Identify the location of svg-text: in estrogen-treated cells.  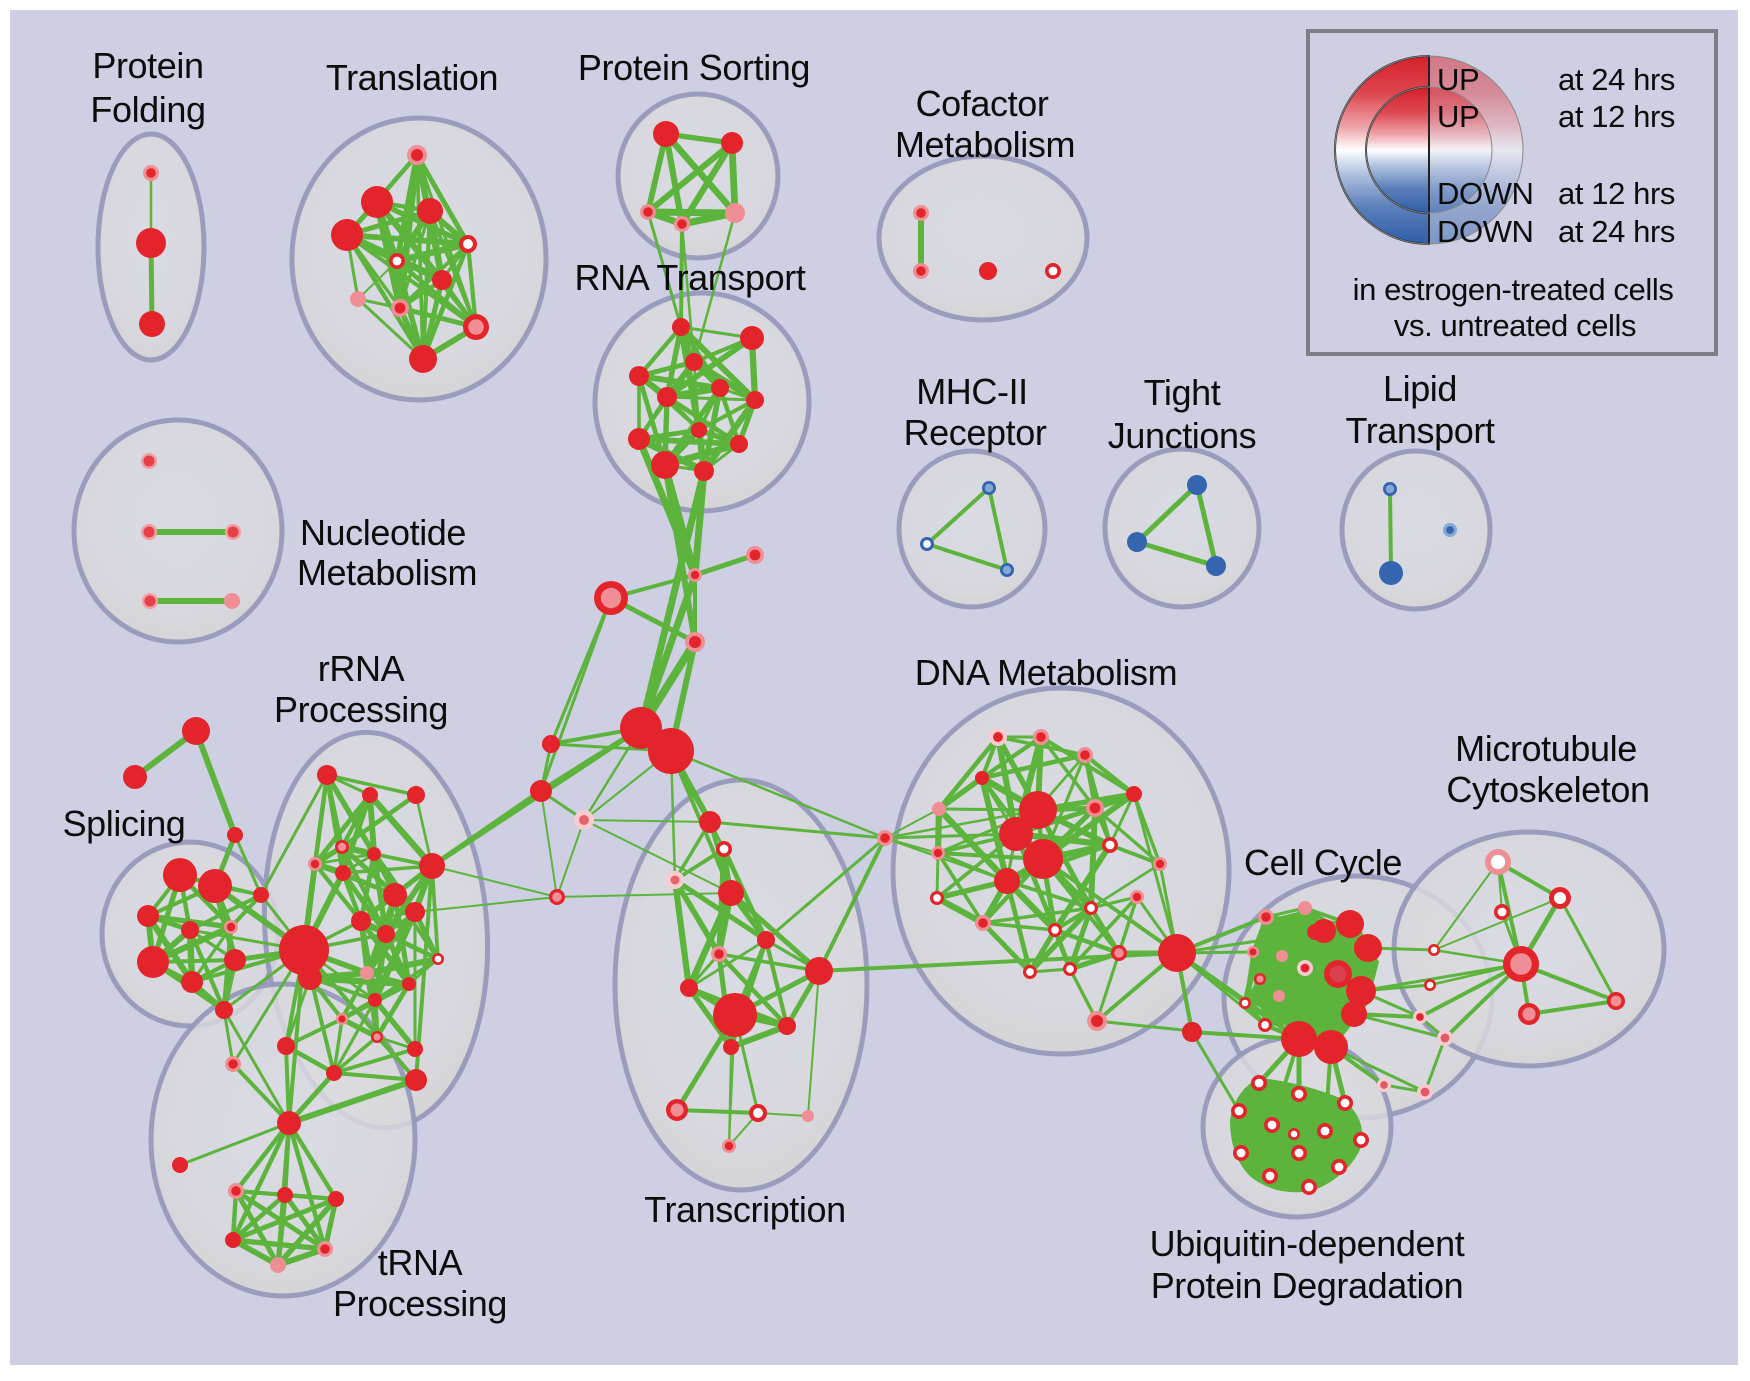
(1513, 289).